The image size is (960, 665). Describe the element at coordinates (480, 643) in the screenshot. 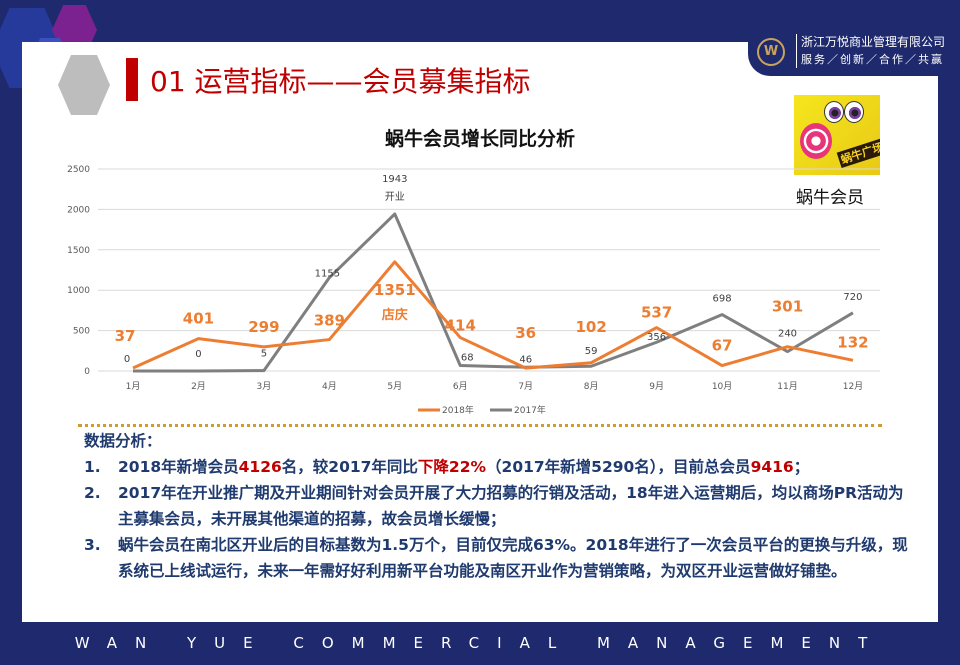

I see `footer-tagline: WAN YUE COMMERCIAL MANAGEMENT` at that location.